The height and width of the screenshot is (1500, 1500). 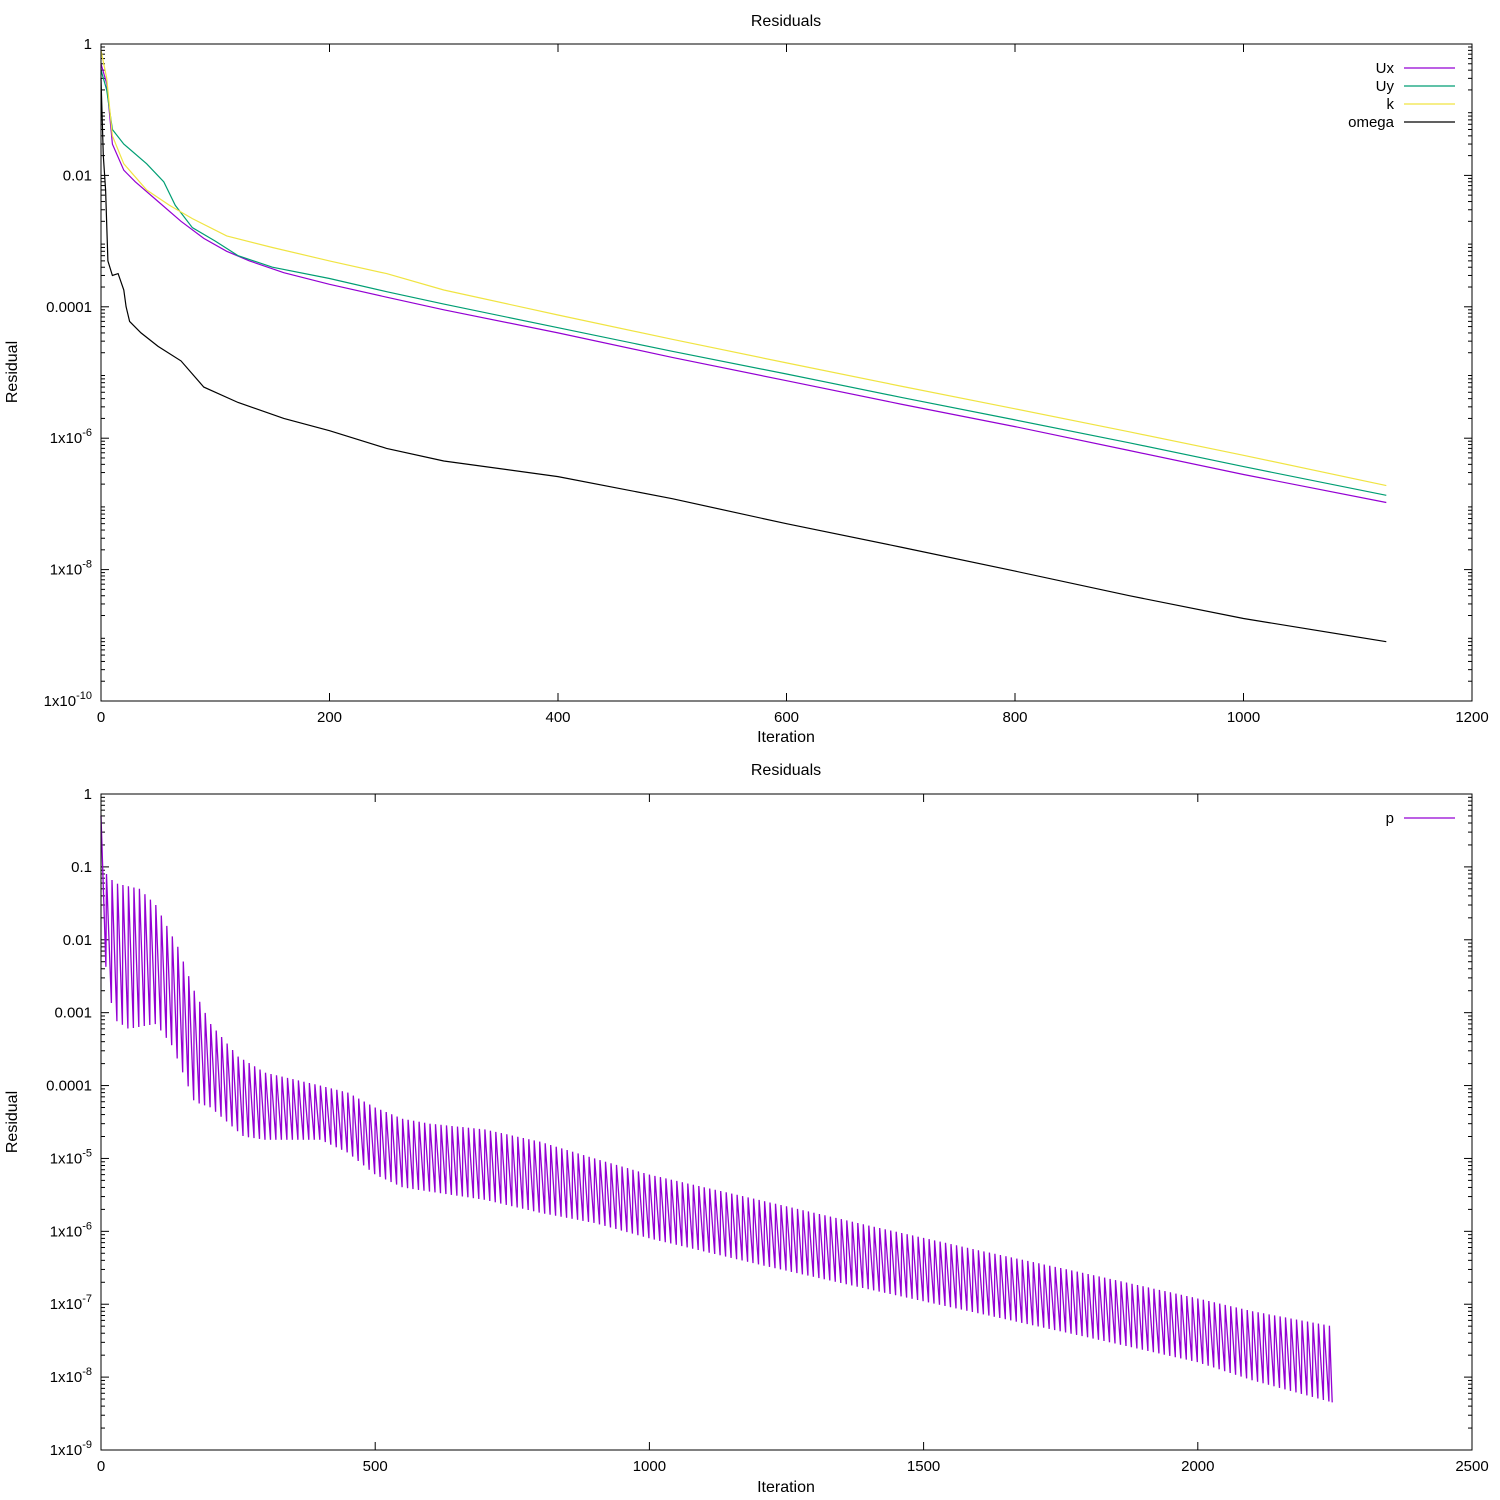 I want to click on chart-top-ylabel: Residual, so click(x=12, y=372).